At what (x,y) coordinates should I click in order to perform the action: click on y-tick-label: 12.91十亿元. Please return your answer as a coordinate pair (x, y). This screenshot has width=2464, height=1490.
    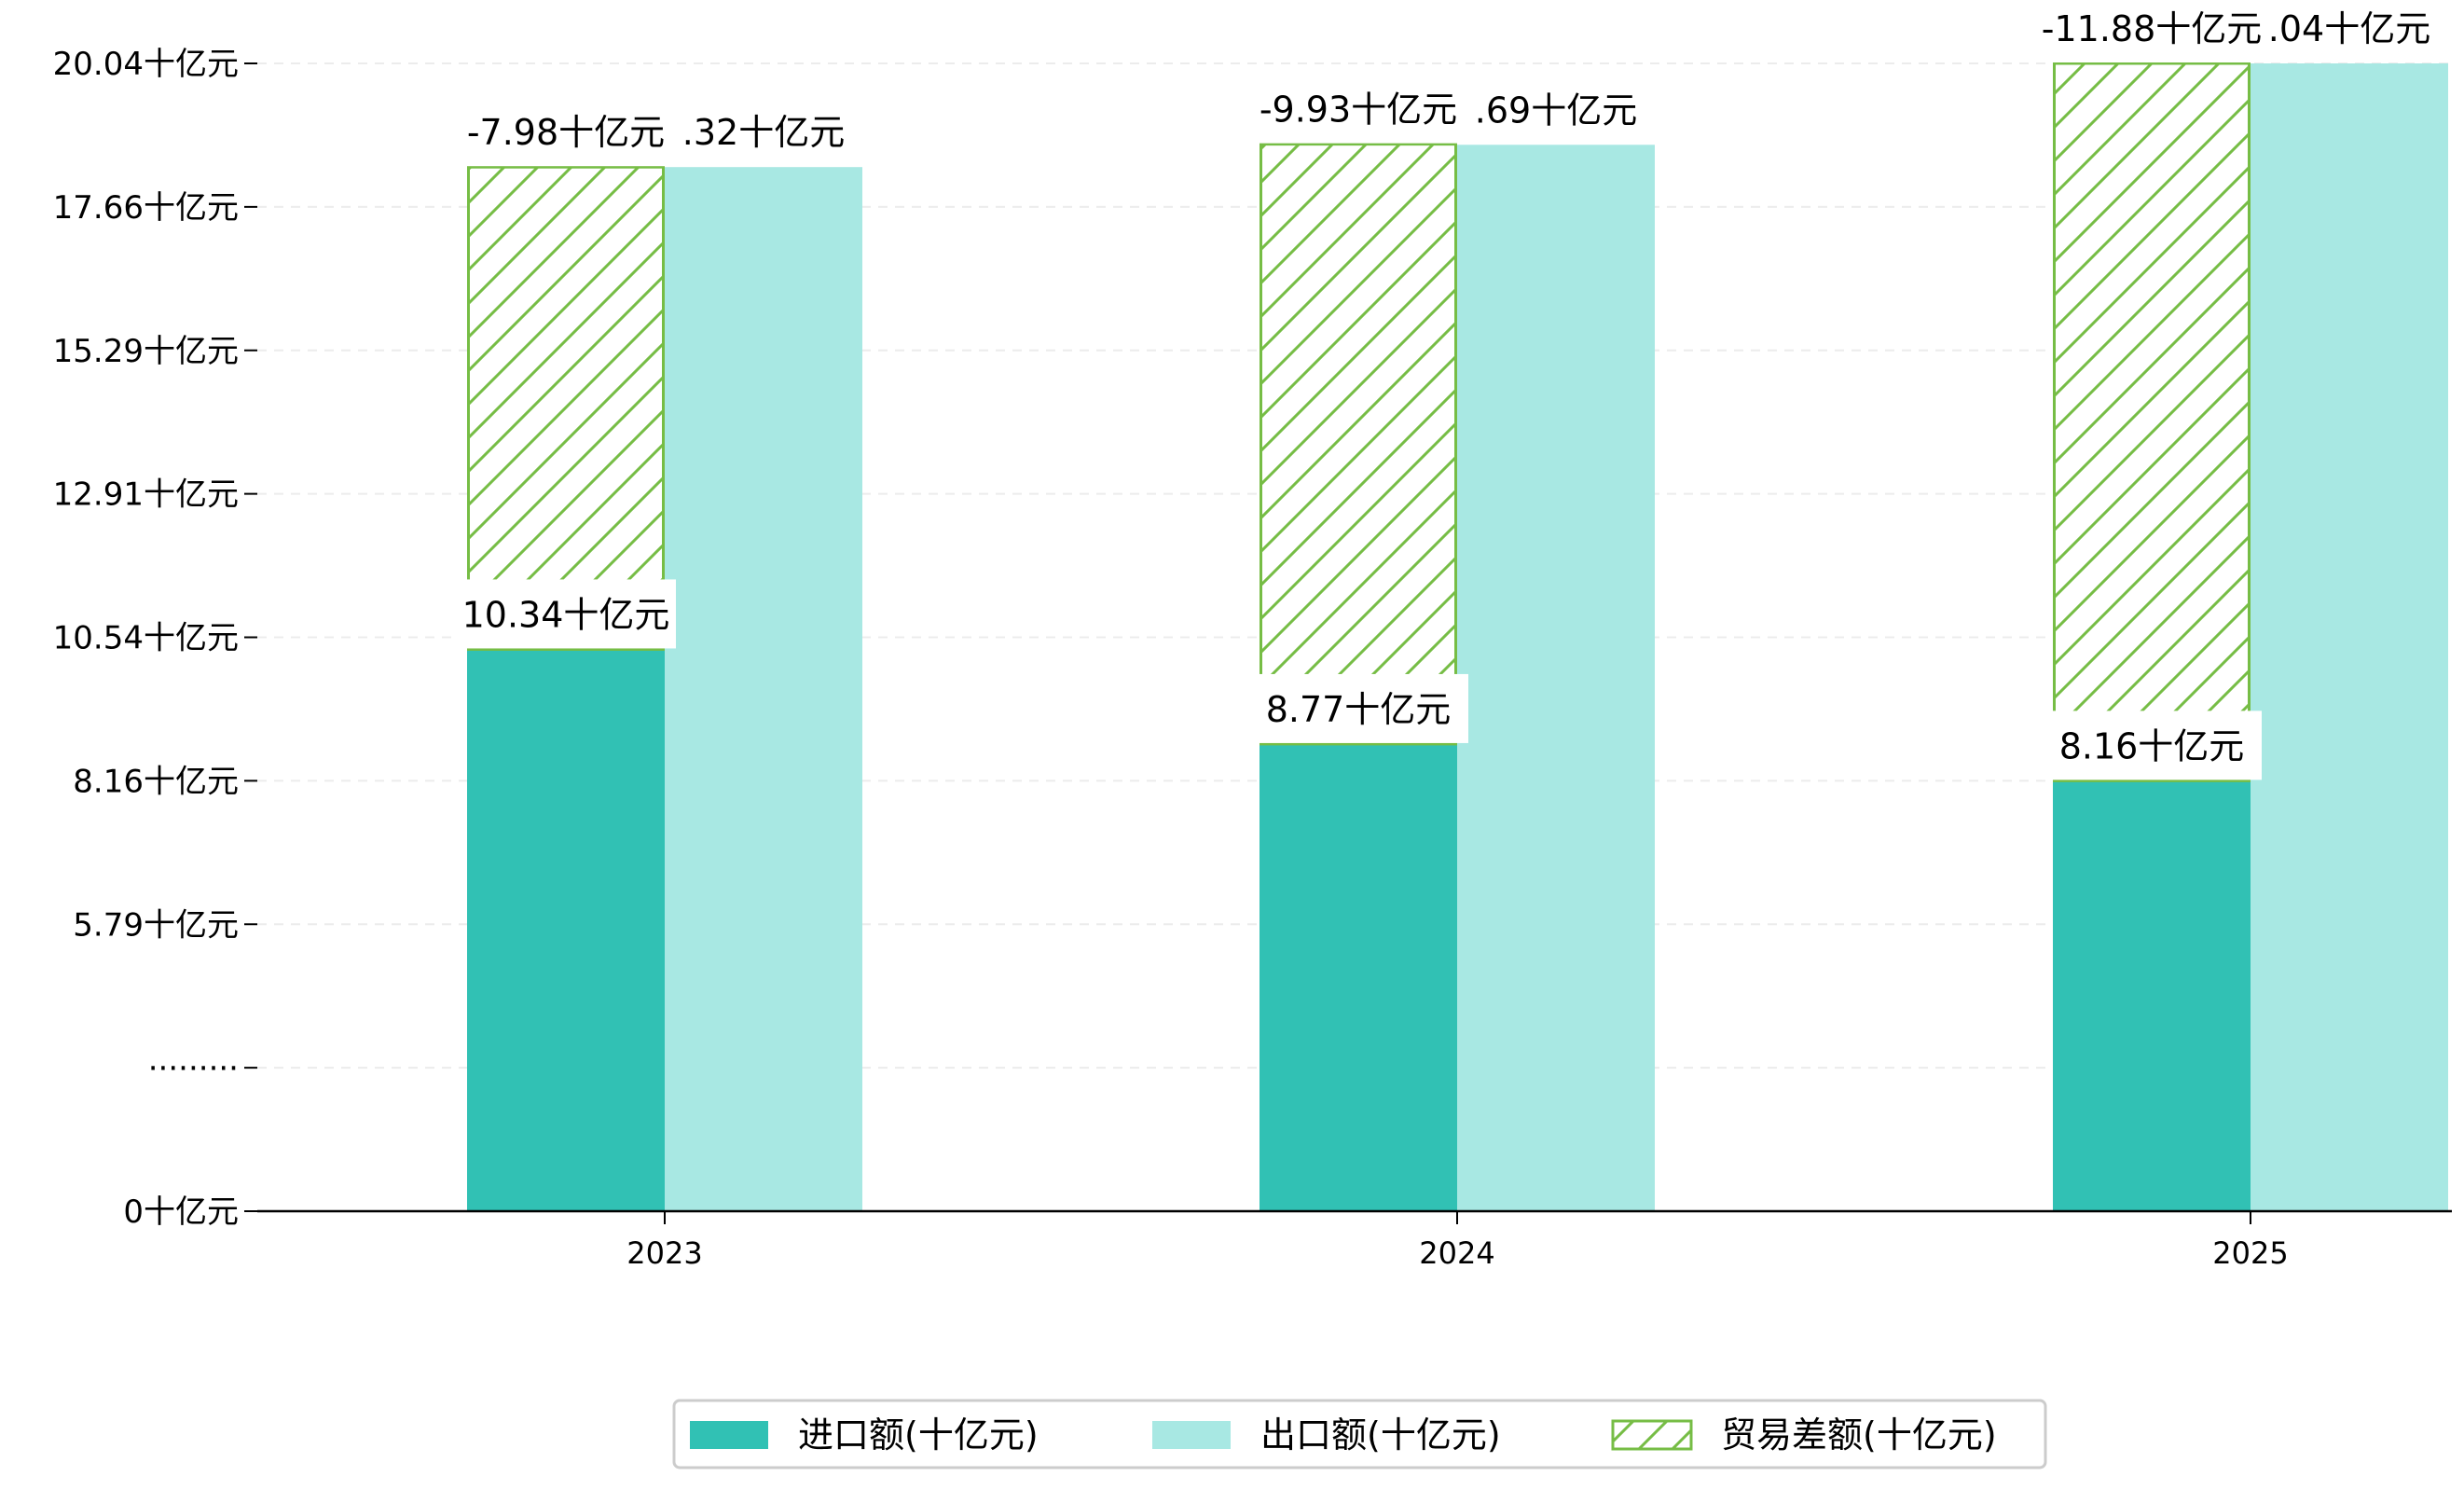
    Looking at the image, I should click on (146, 495).